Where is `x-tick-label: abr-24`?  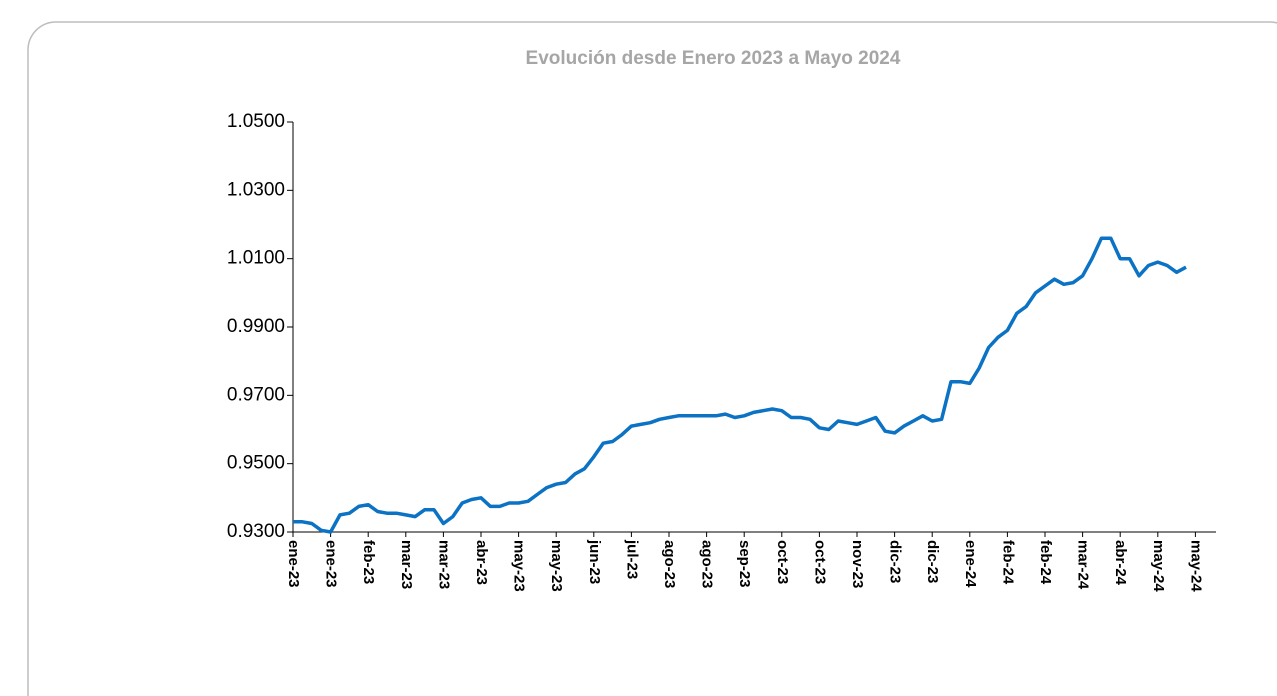 x-tick-label: abr-24 is located at coordinates (1120, 563).